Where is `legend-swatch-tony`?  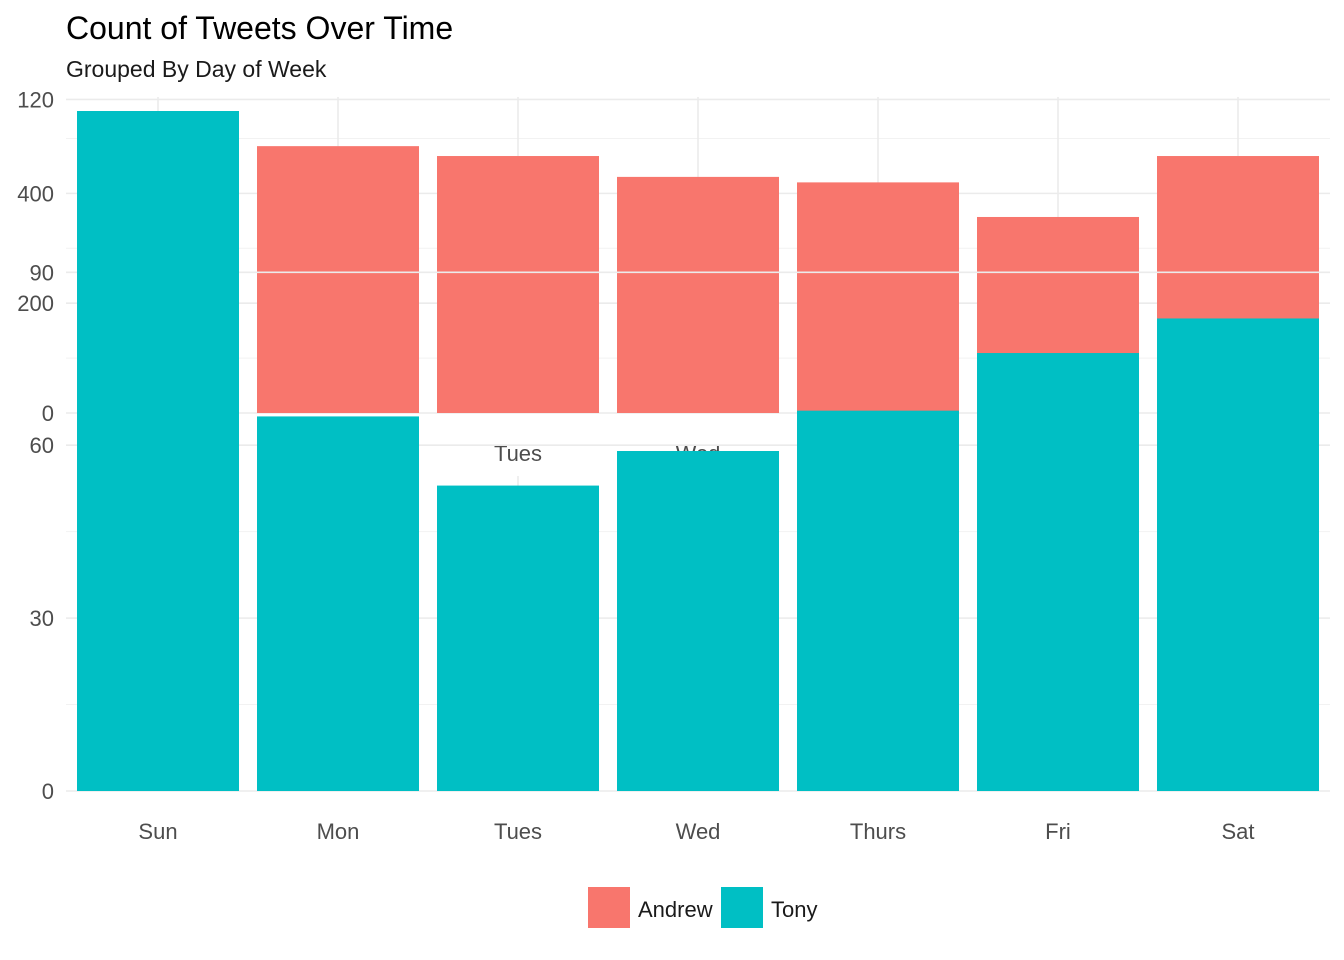
legend-swatch-tony is located at coordinates (742, 907).